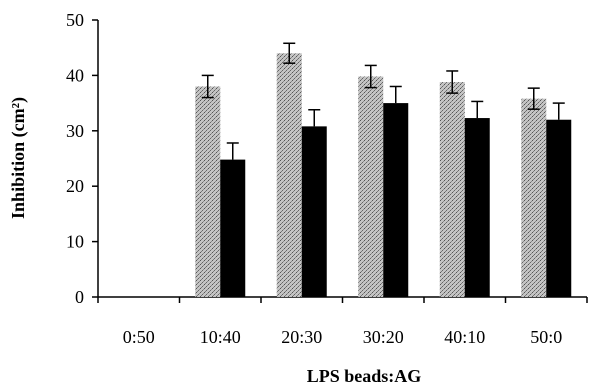  Describe the element at coordinates (546, 337) in the screenshot. I see `x-tick-label: 50:0` at that location.